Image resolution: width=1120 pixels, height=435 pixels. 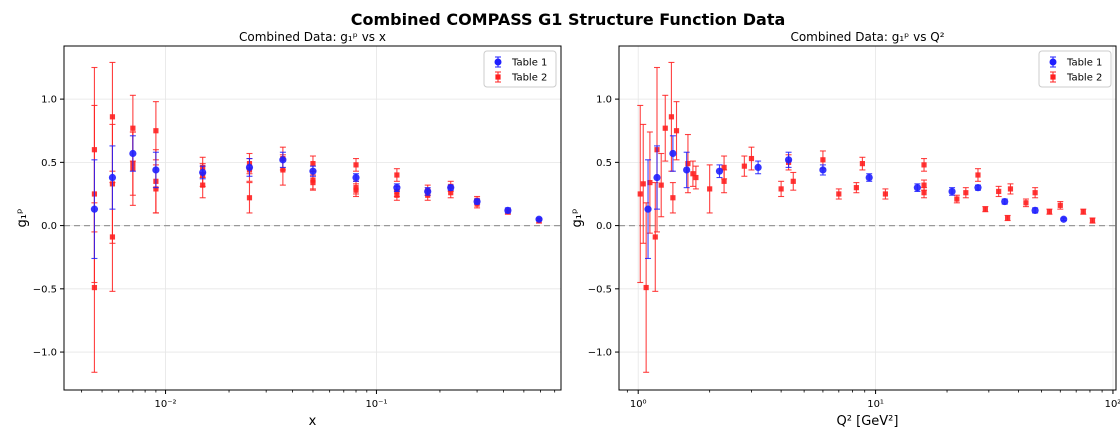 What do you see at coordinates (1112, 404) in the screenshot?
I see `x-tick-label: 10²` at bounding box center [1112, 404].